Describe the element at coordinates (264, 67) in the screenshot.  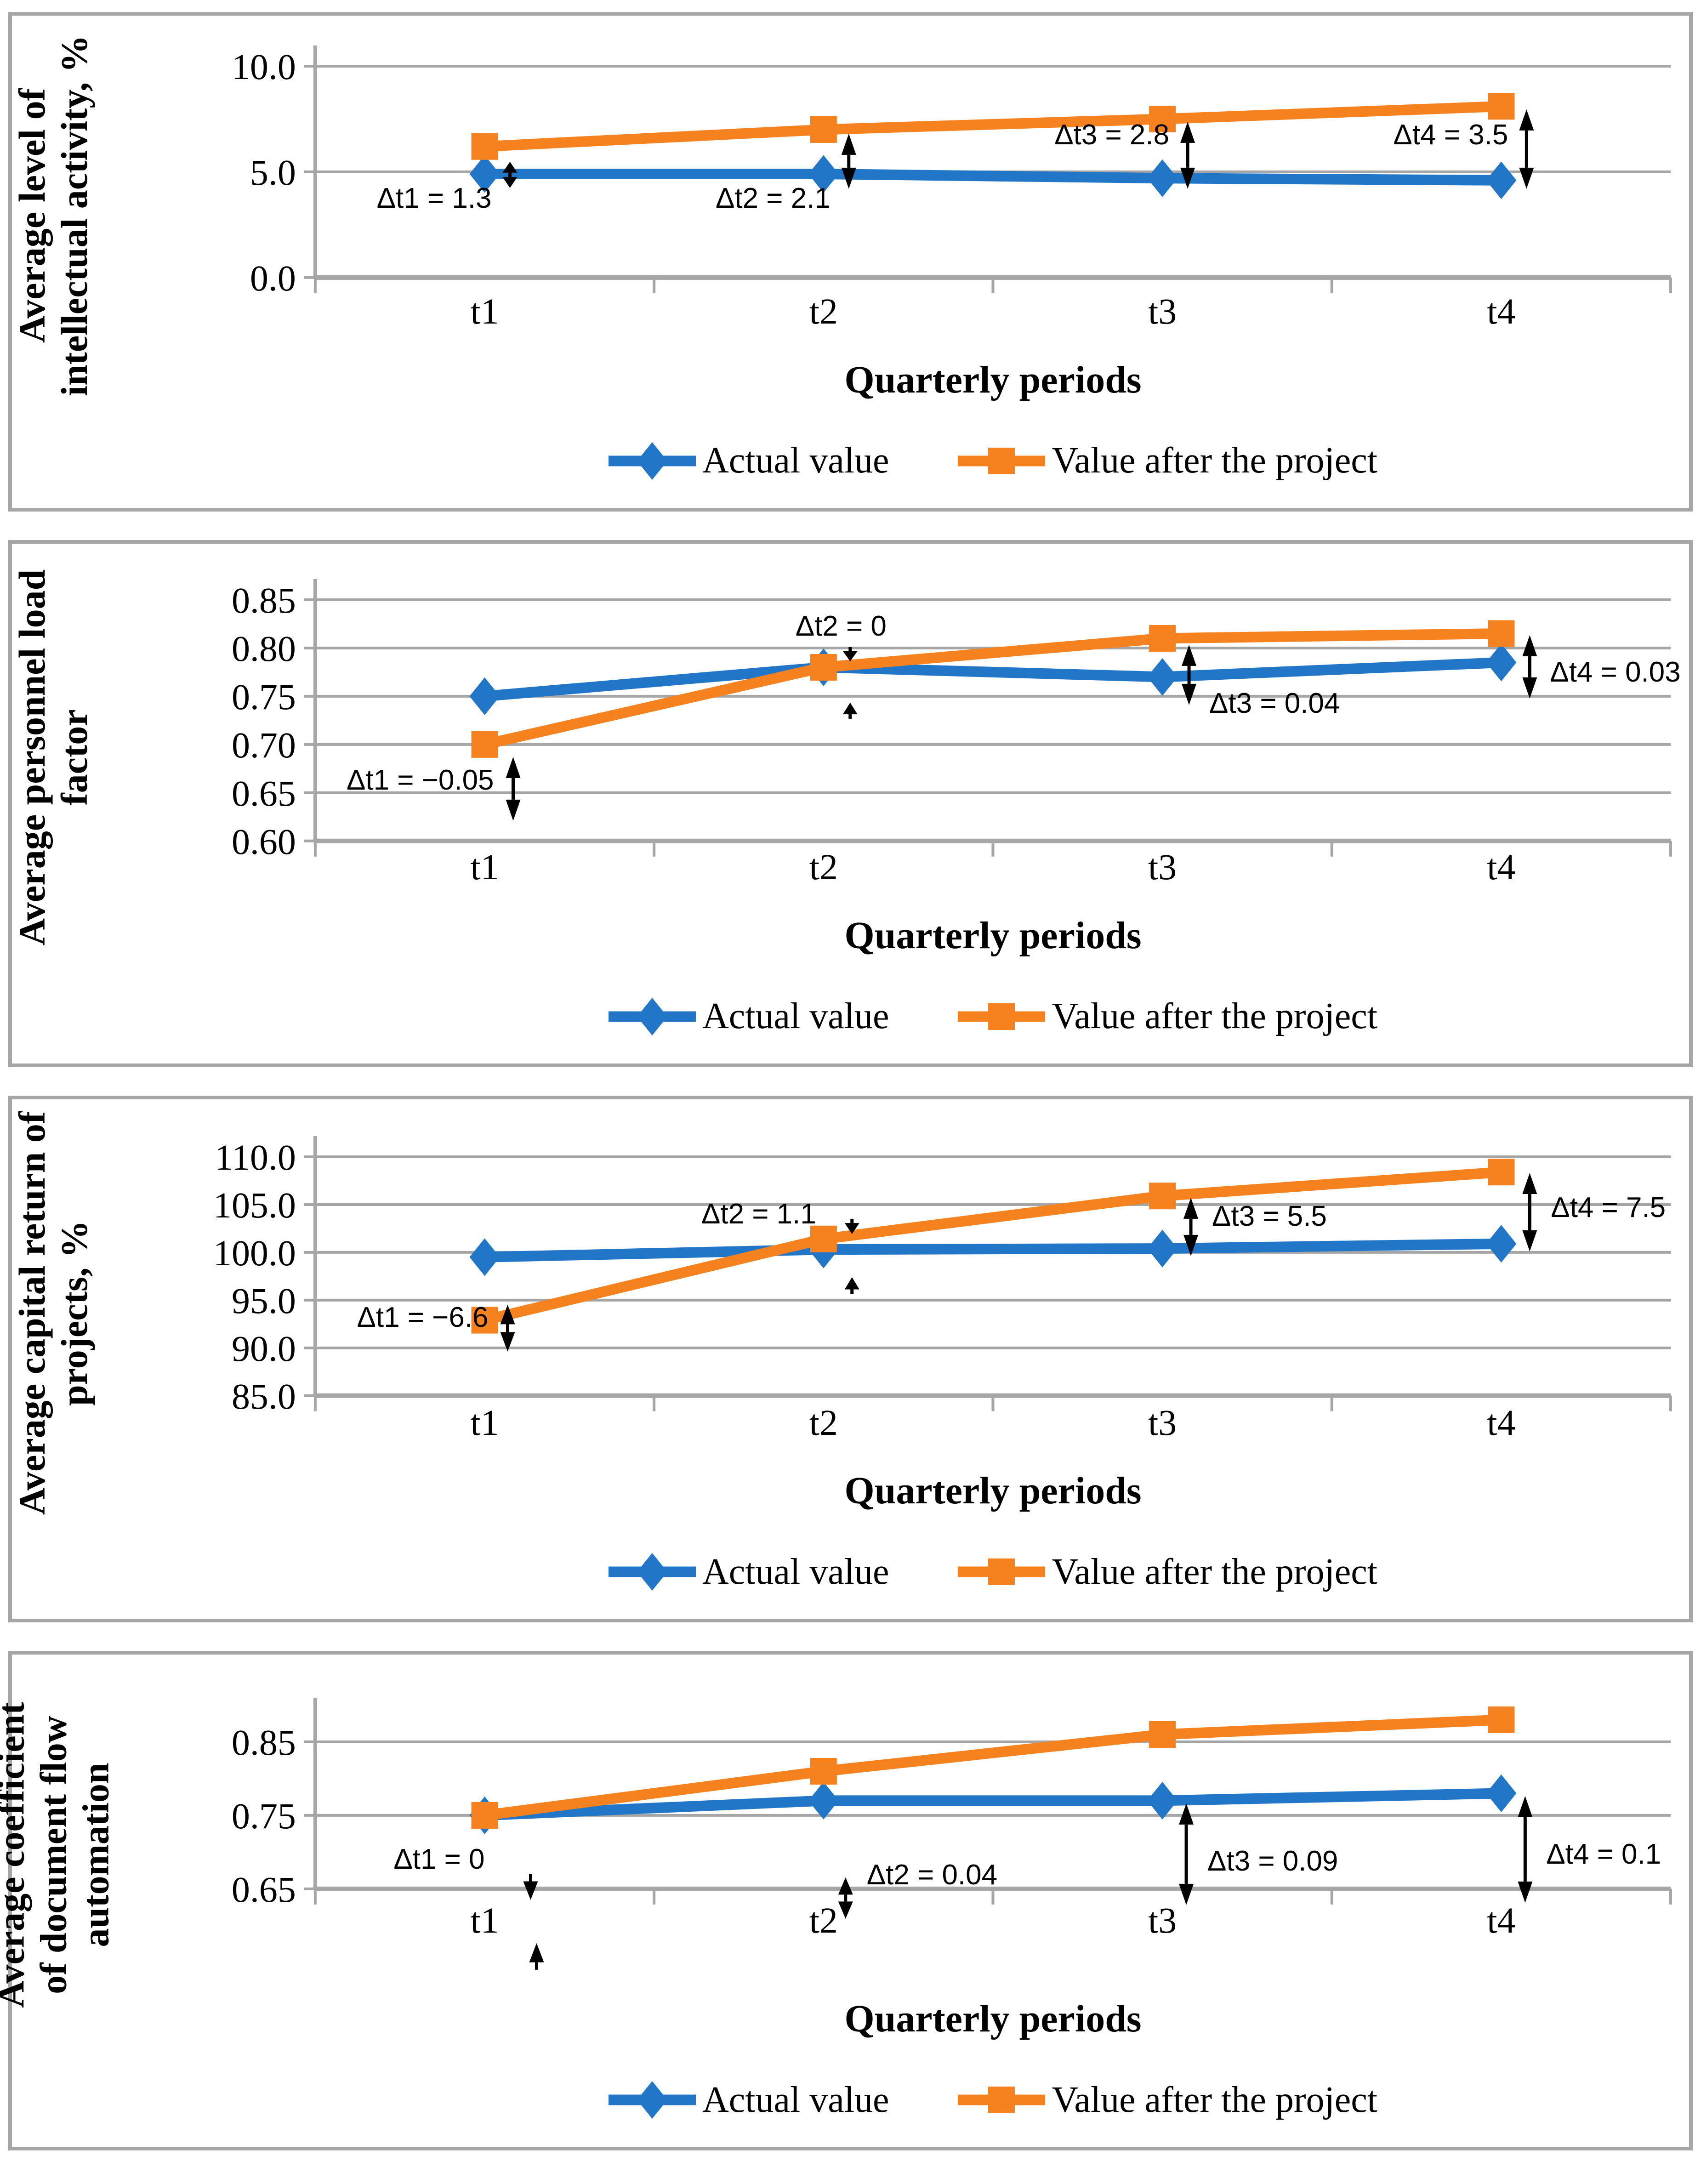
I see `y-tick-label: 10.0` at that location.